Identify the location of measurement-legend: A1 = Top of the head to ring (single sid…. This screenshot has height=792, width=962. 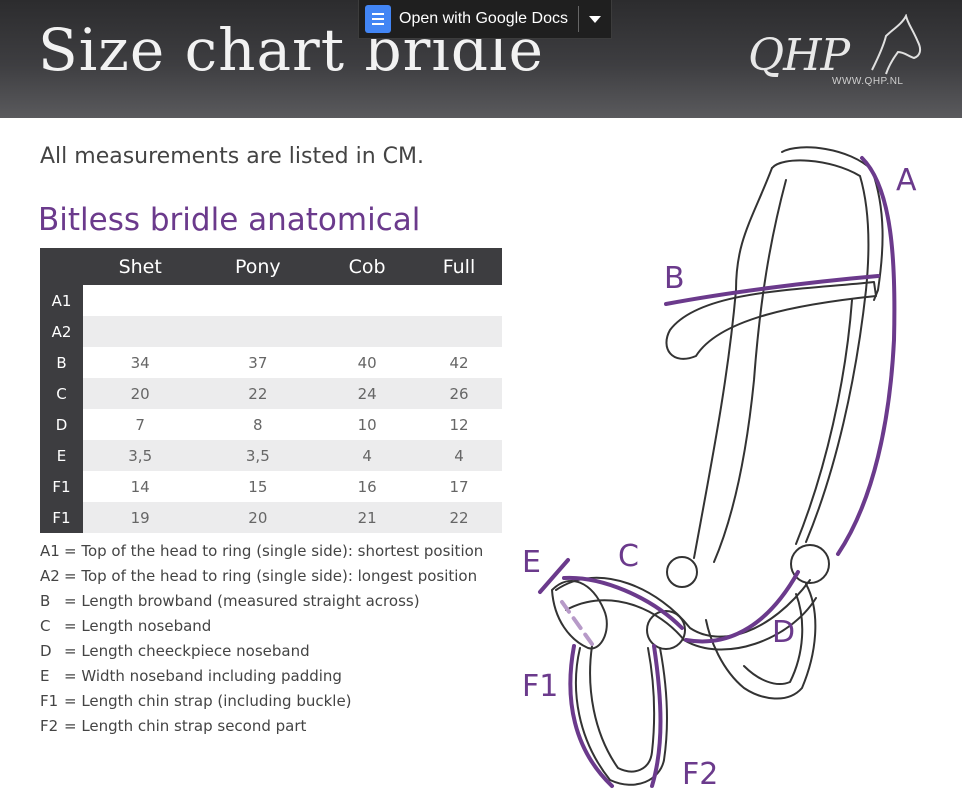
(261, 638).